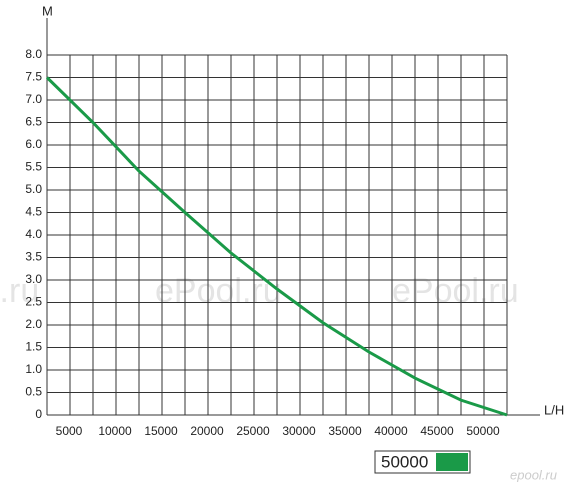 The image size is (575, 488). Describe the element at coordinates (391, 431) in the screenshot. I see `x-tick-label: 40000` at that location.